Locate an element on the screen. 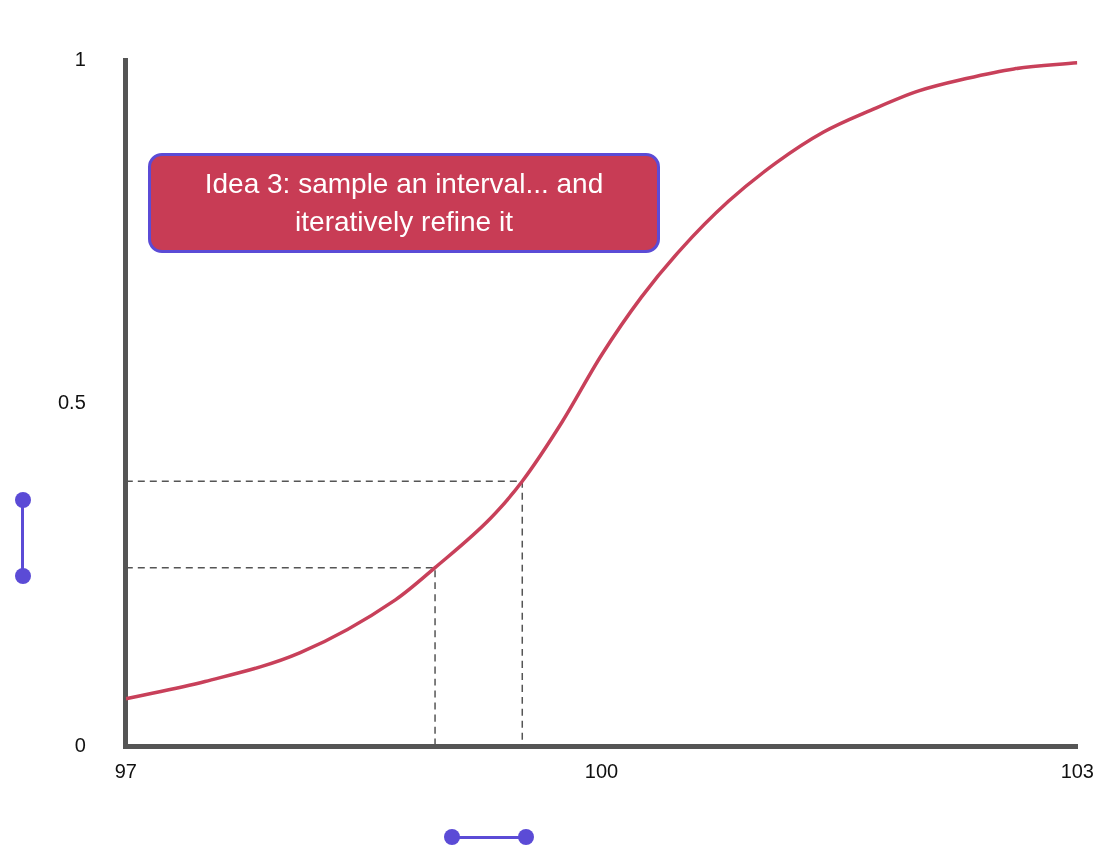 The image size is (1109, 846). x-tick-label: 103 is located at coordinates (1077, 770).